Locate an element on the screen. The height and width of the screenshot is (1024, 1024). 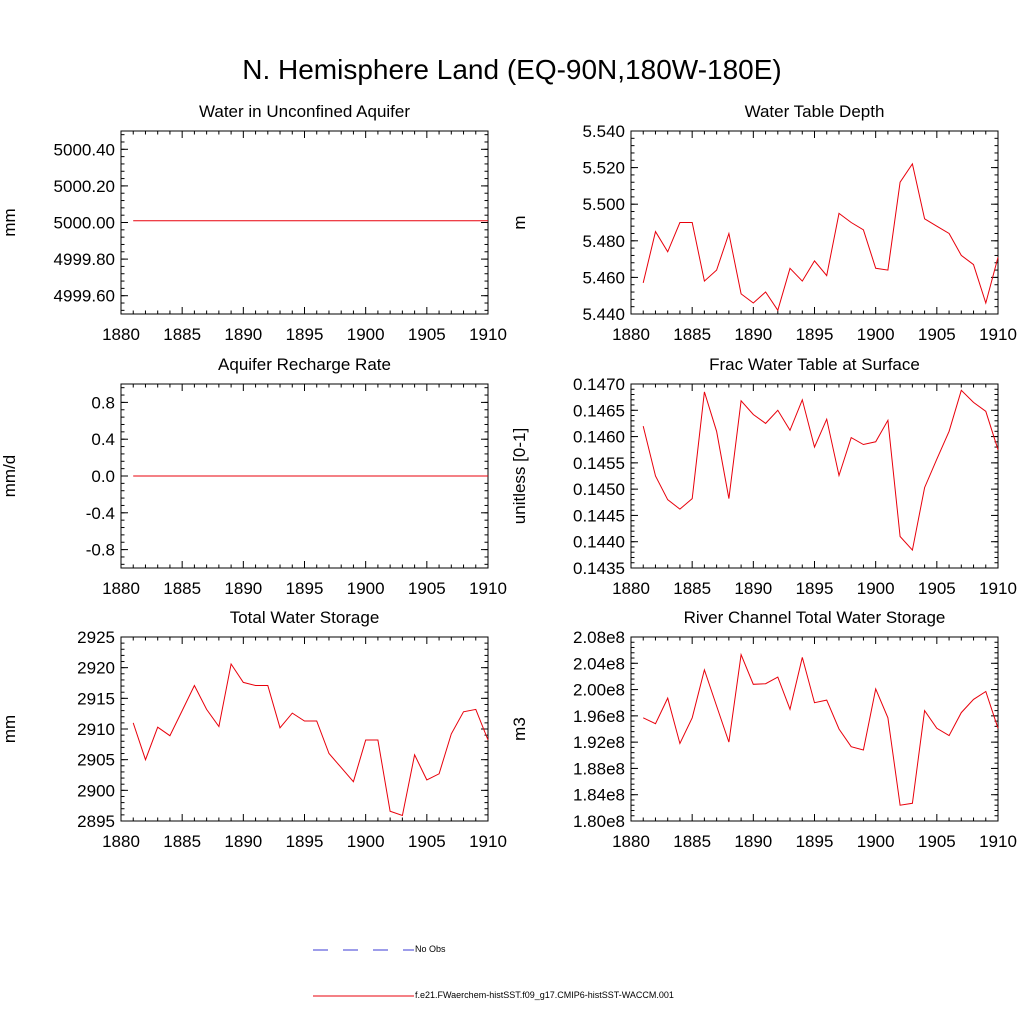
y-tick-label: 4999.80 is located at coordinates (84, 259).